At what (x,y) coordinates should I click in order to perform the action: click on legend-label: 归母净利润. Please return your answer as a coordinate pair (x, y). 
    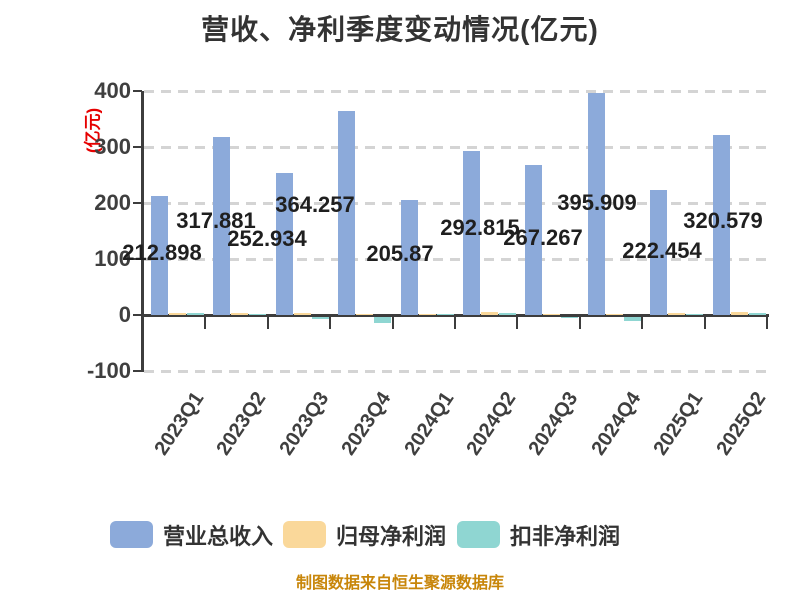
    Looking at the image, I should click on (391, 536).